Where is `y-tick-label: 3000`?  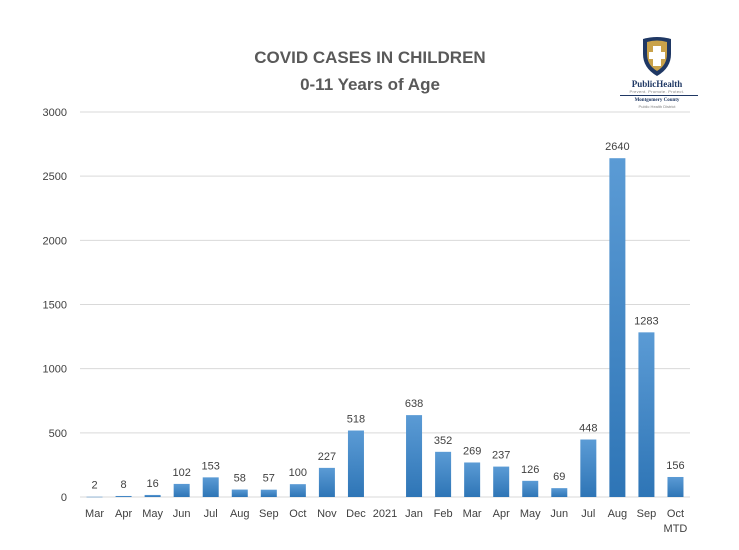 y-tick-label: 3000 is located at coordinates (55, 113).